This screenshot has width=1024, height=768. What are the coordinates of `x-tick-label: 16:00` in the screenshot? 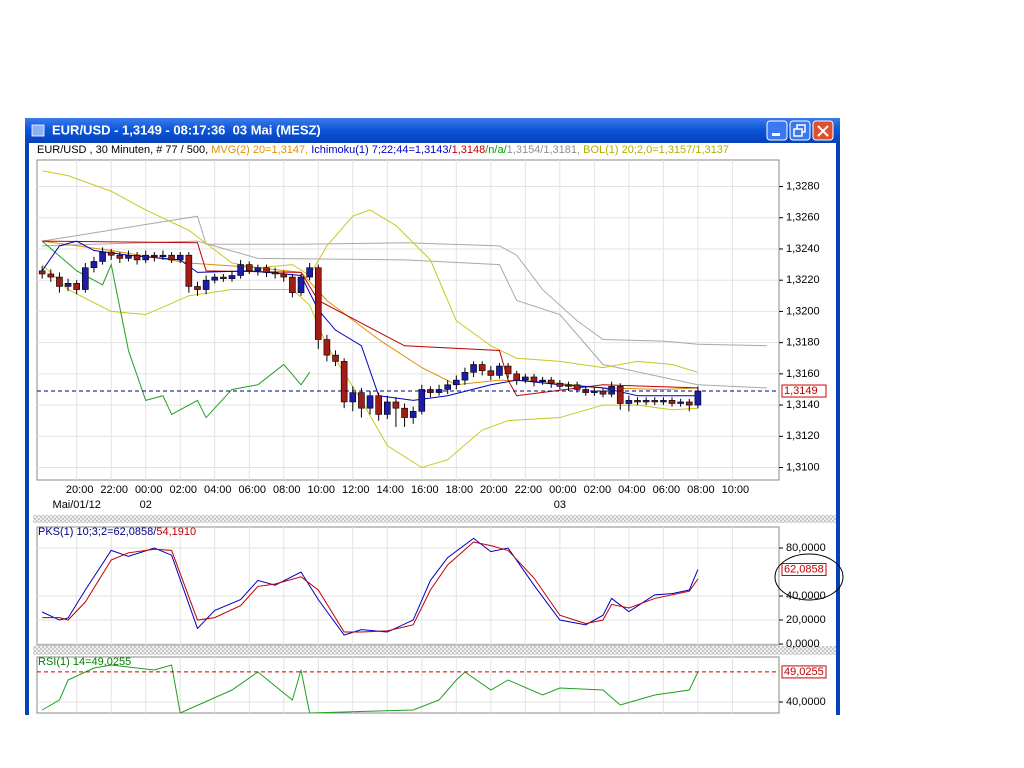 It's located at (425, 490).